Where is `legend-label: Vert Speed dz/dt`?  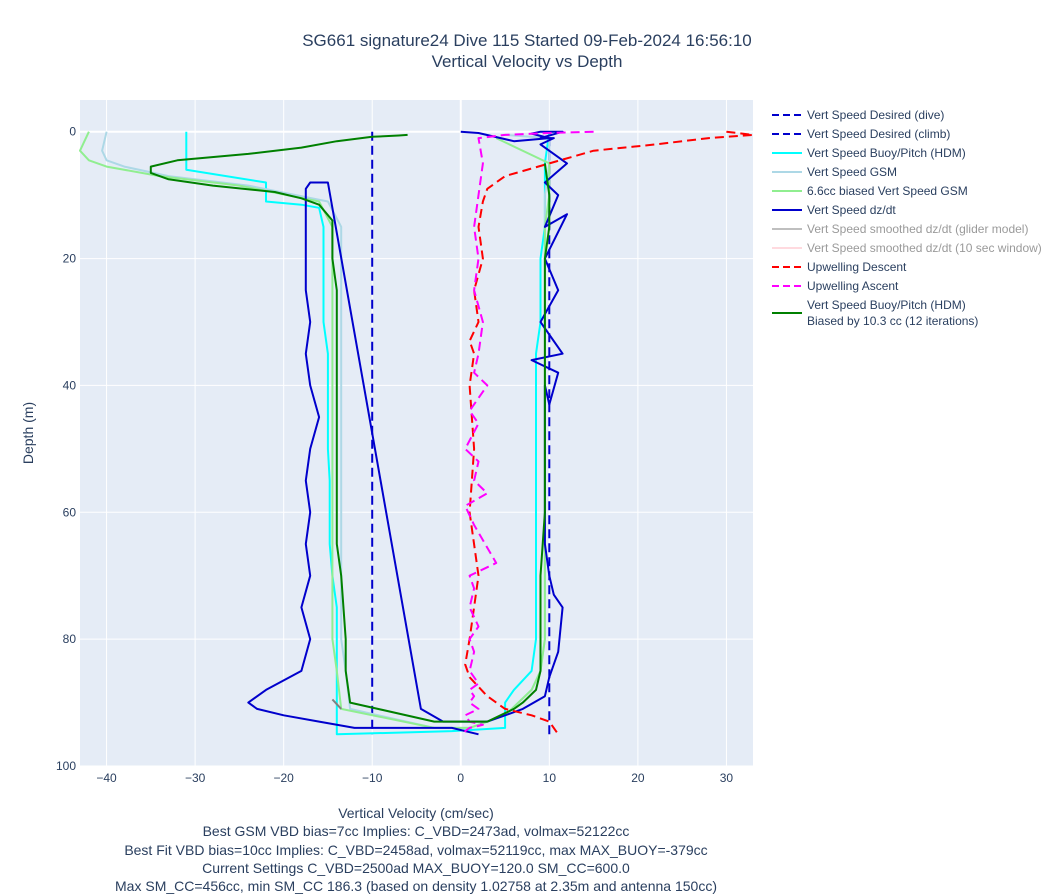
legend-label: Vert Speed dz/dt is located at coordinates (851, 210).